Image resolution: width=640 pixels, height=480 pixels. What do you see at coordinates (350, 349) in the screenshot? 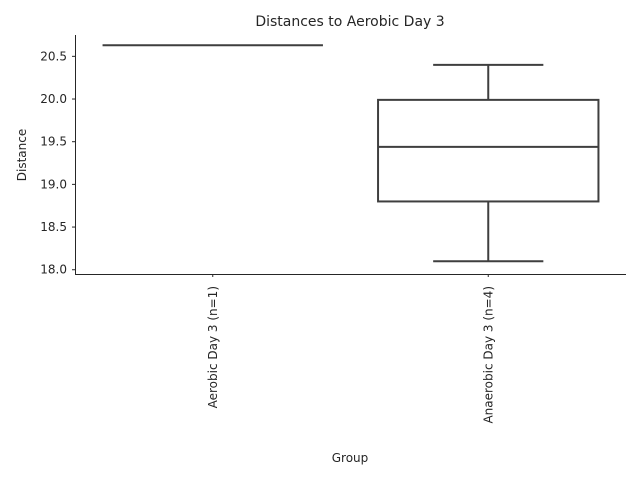
I see `x-axis-ticks: Aerobic Day 3 (n=1) Anaerobic Day 3 (n=4)` at bounding box center [350, 349].